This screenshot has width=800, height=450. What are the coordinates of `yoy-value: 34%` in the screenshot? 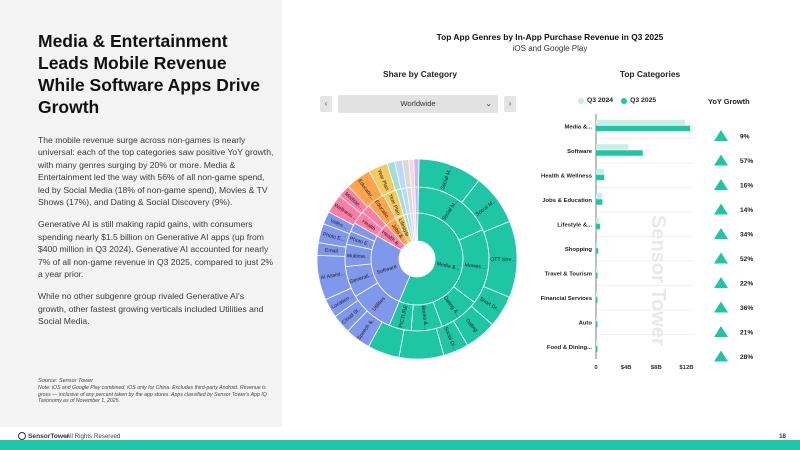 It's located at (746, 235).